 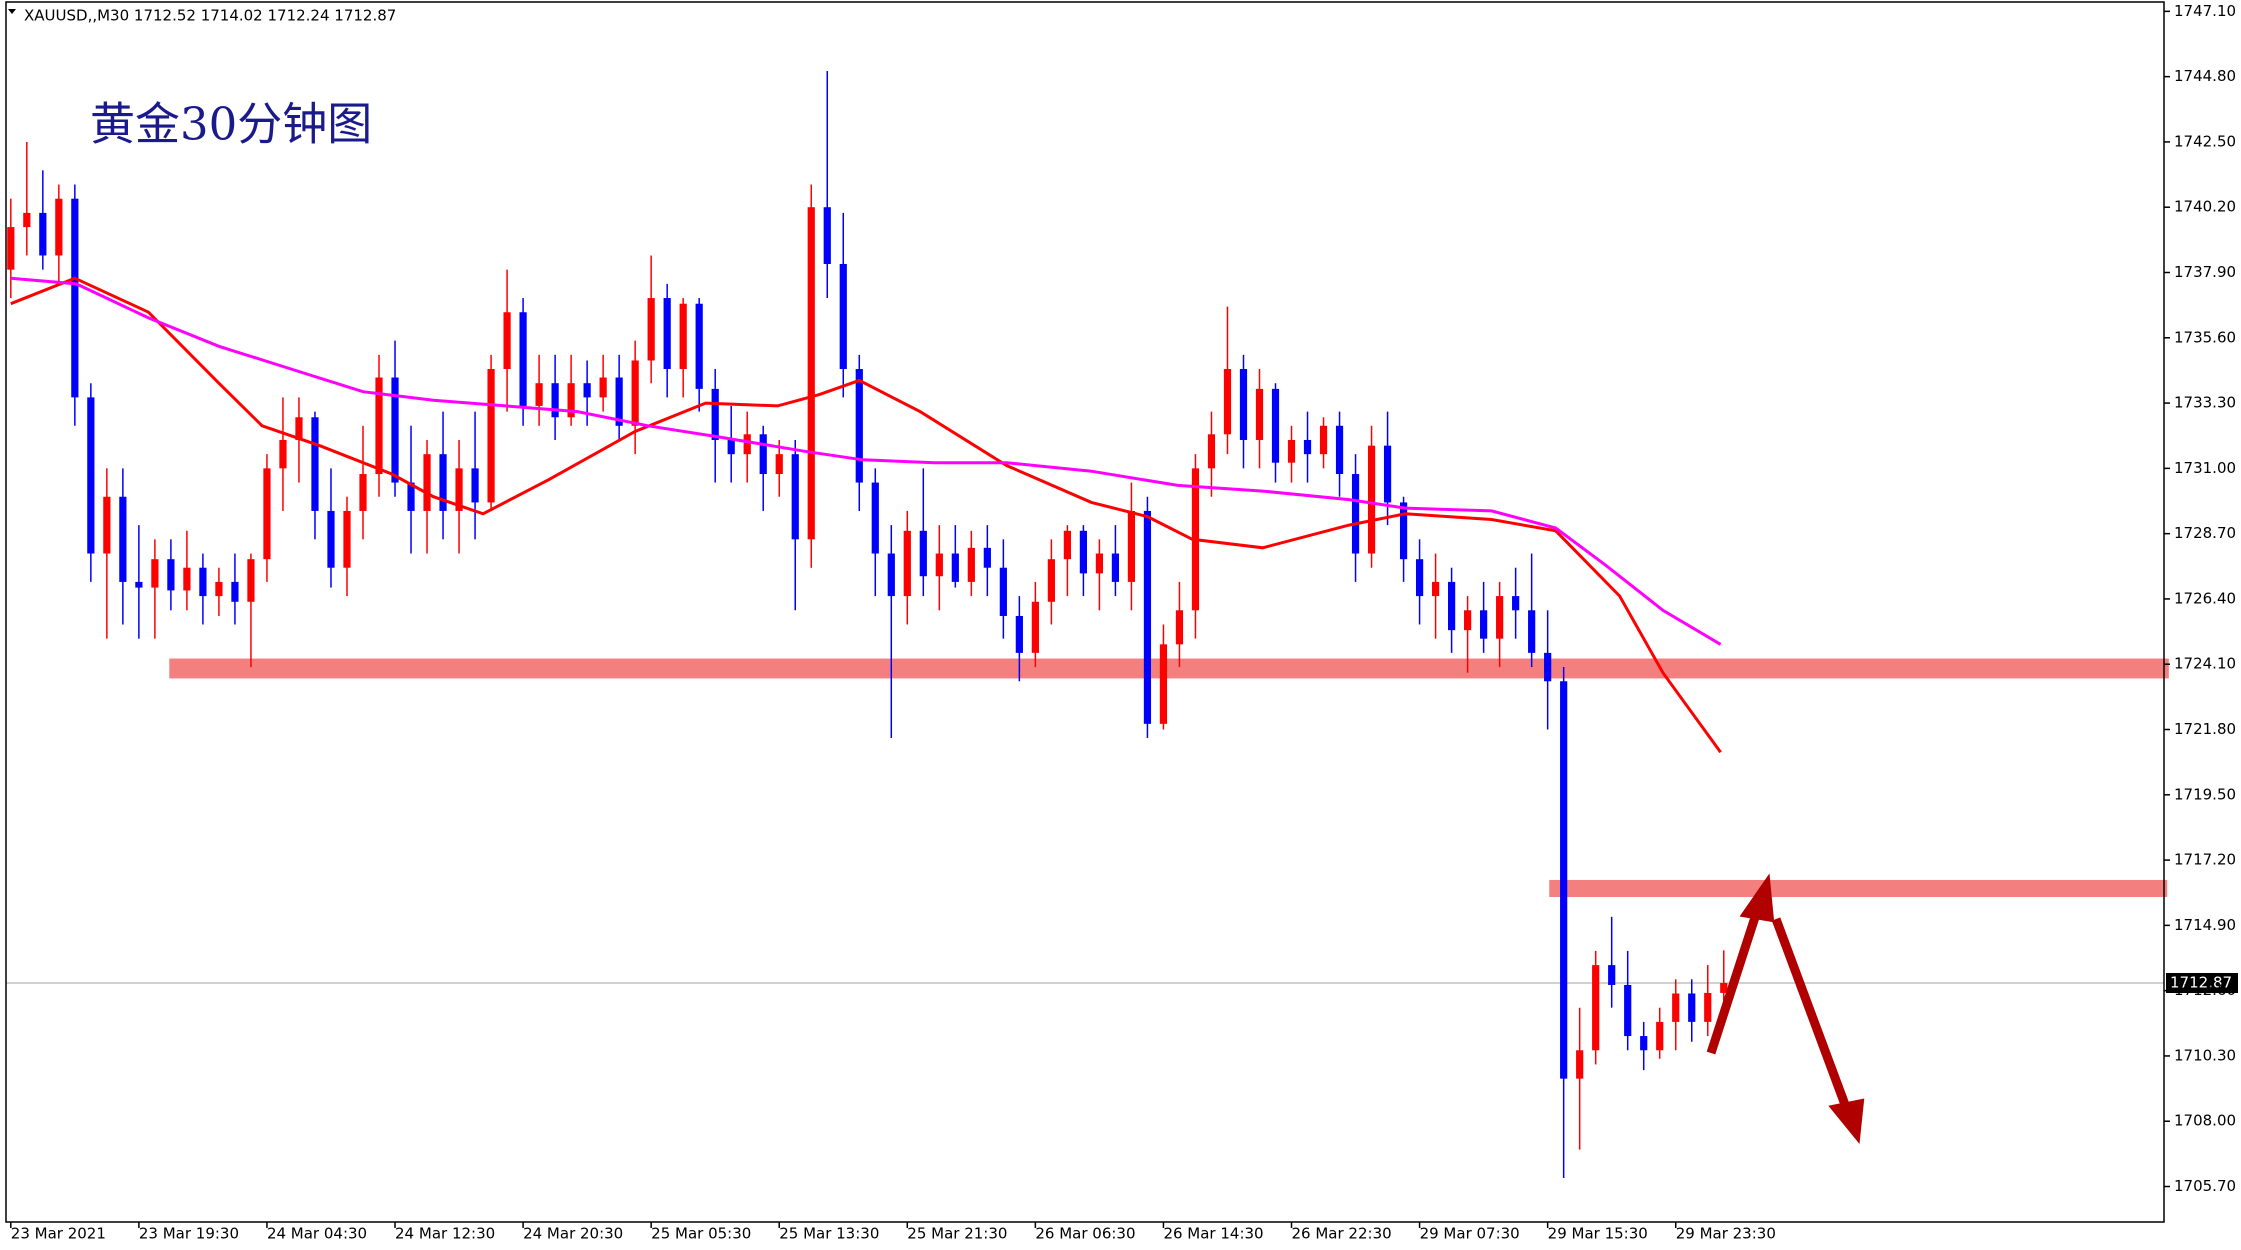 What do you see at coordinates (573, 1234) in the screenshot?
I see `x-tick-label: 24 Mar 20:30` at bounding box center [573, 1234].